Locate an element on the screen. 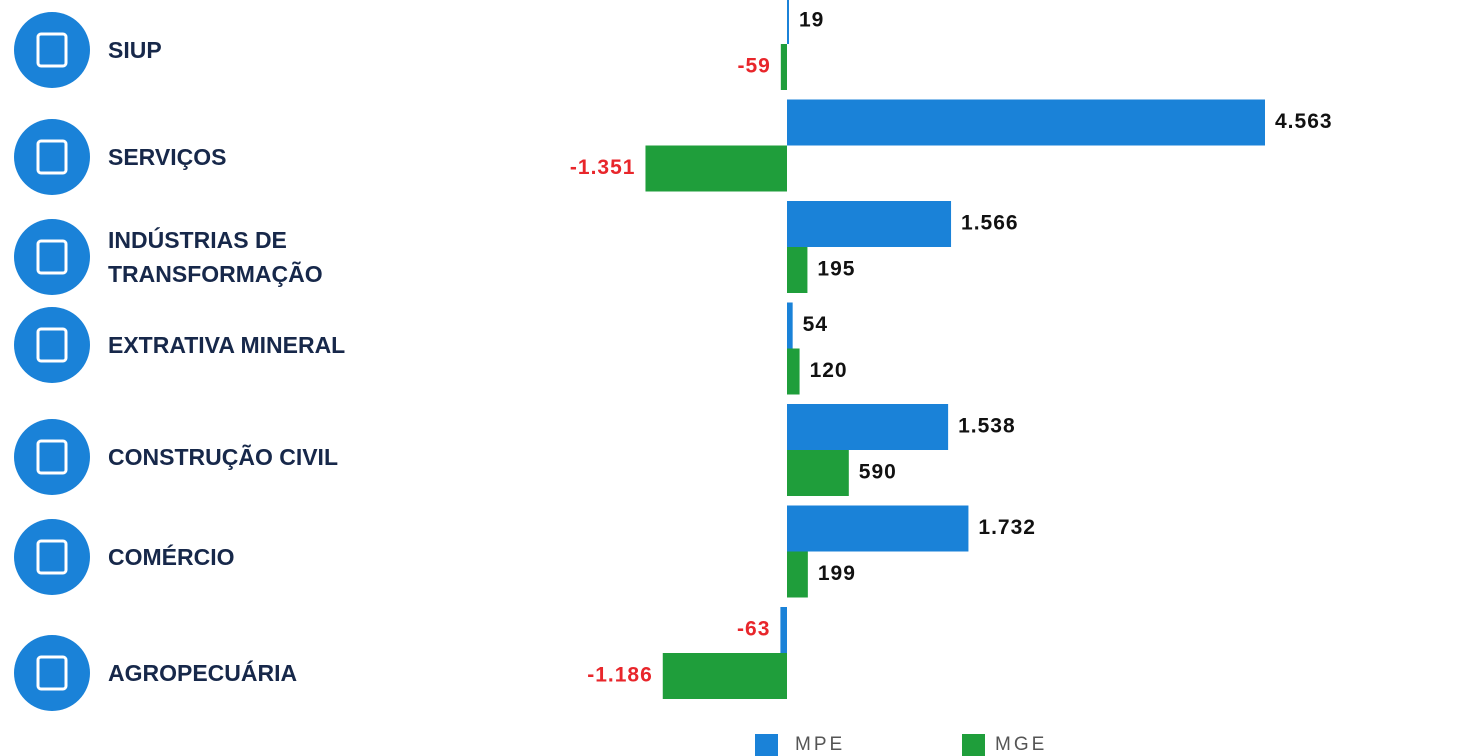 This screenshot has width=1481, height=756. value-label: 4.563 is located at coordinates (1304, 121).